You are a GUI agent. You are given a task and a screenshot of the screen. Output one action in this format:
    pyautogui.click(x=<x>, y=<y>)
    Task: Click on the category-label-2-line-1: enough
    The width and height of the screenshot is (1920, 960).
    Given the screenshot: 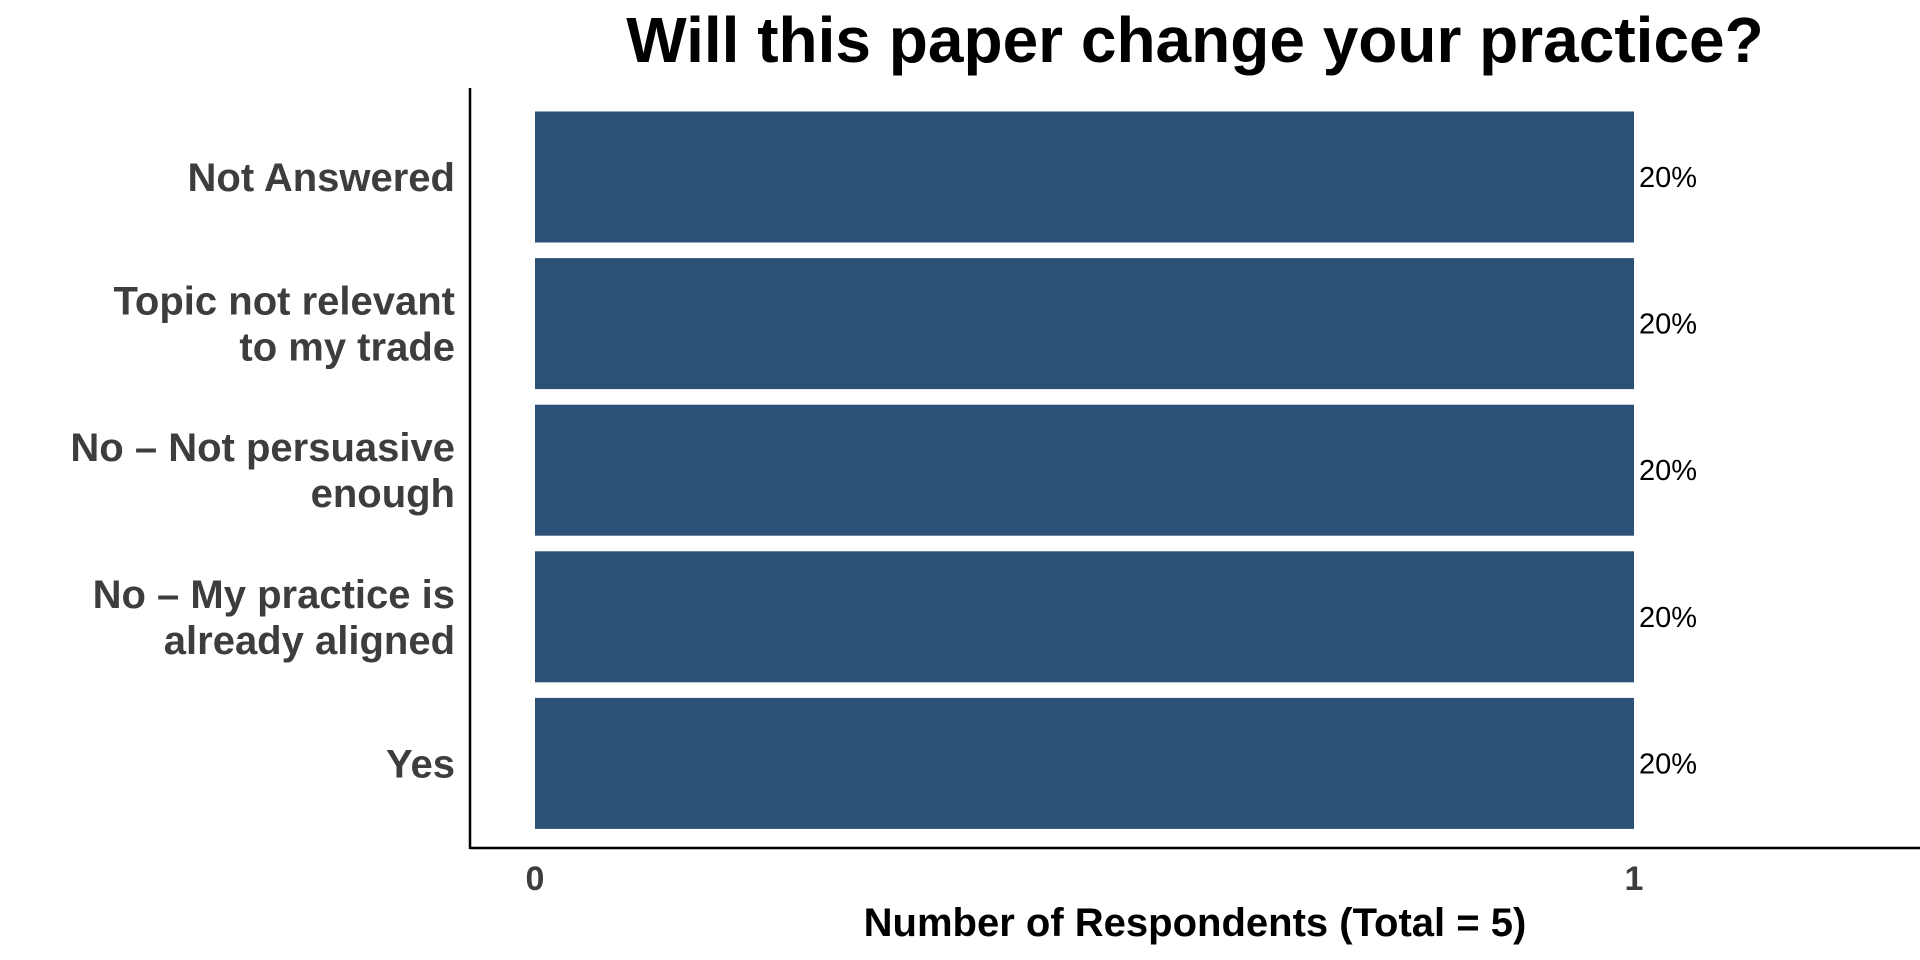 What is the action you would take?
    pyautogui.click(x=383, y=494)
    